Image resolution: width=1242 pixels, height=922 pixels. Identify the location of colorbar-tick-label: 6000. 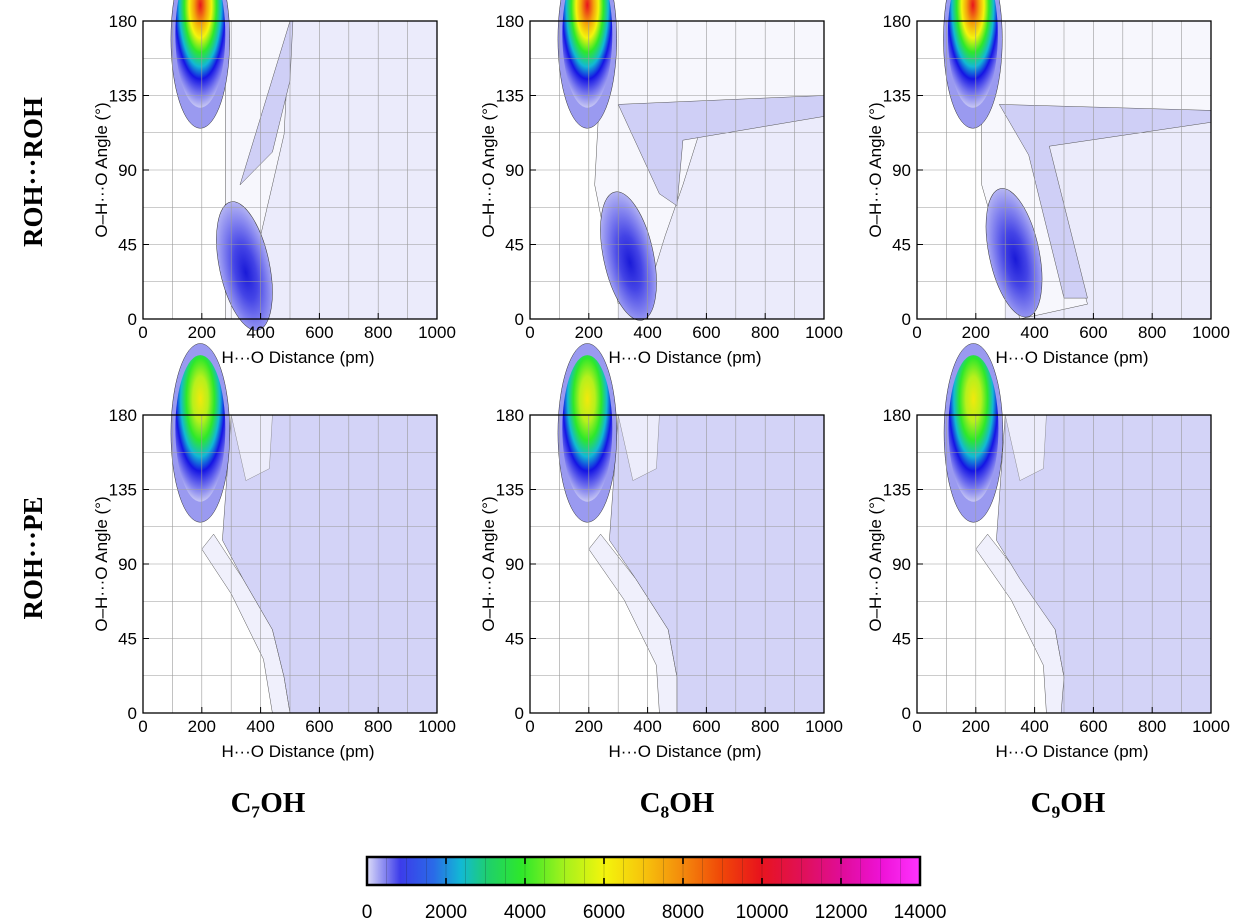
(604, 912).